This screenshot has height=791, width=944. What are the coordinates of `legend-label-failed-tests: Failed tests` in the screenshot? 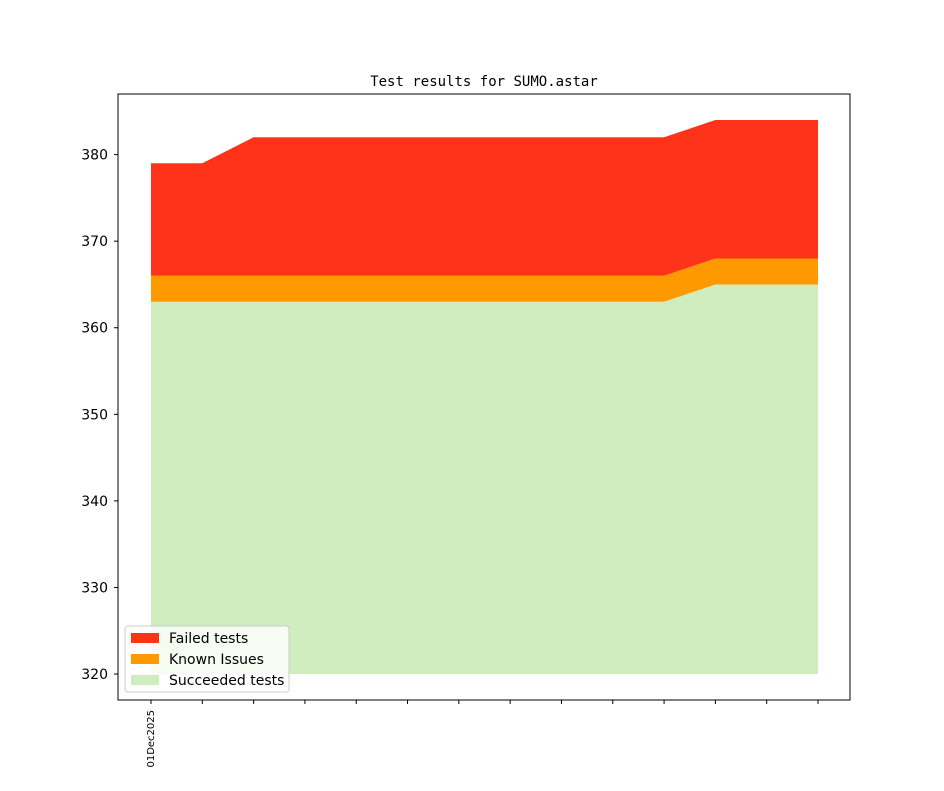 It's located at (208, 639).